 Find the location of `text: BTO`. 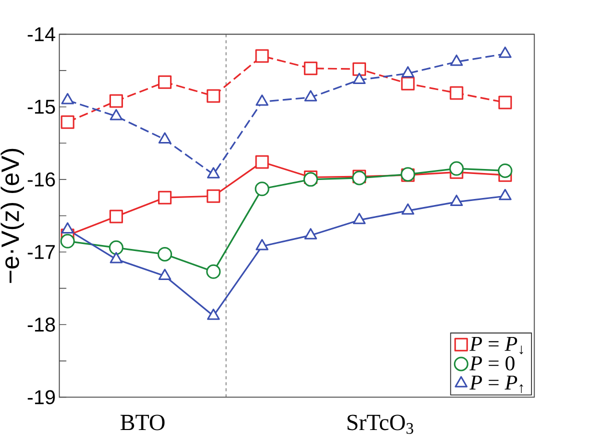

text: BTO is located at coordinates (142, 422).